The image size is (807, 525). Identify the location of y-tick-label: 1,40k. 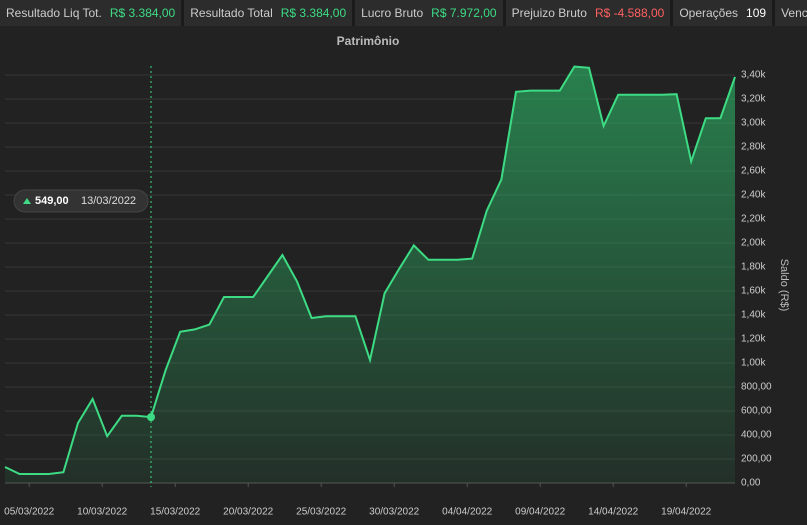
(753, 315).